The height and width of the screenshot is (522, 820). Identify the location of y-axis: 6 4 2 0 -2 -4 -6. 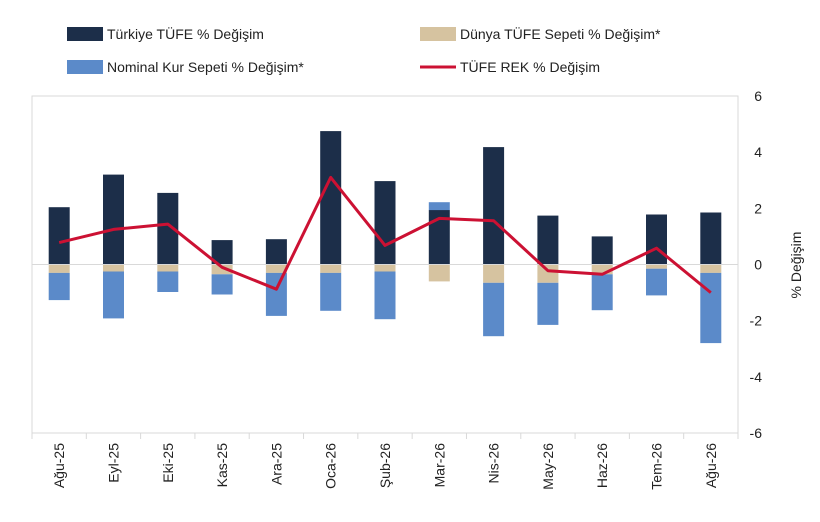
(756, 264).